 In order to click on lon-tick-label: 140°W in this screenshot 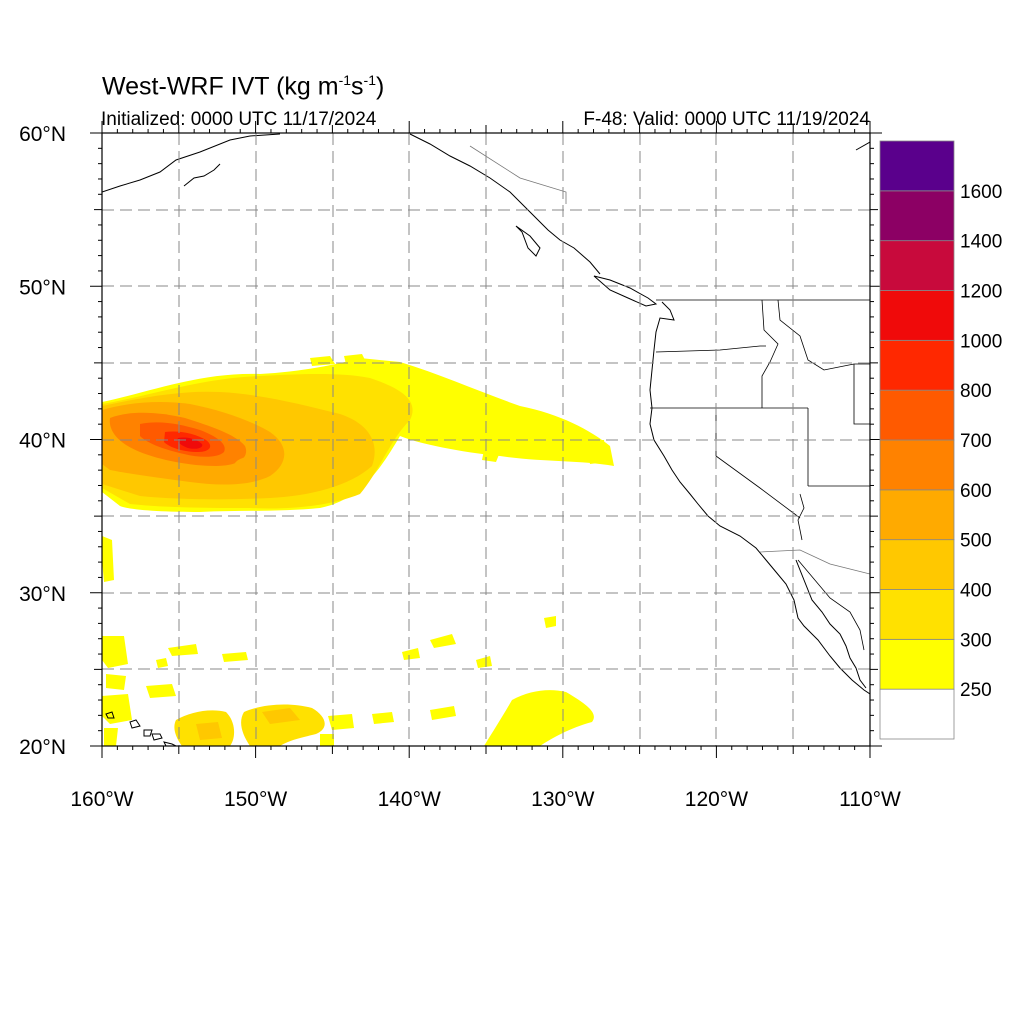, I will do `click(409, 799)`.